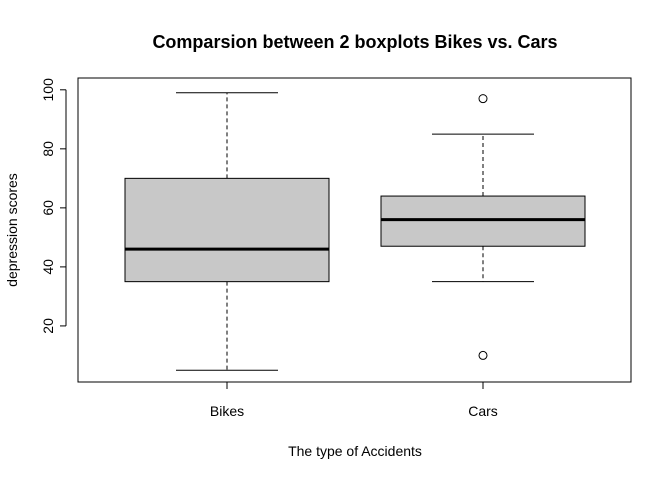 The height and width of the screenshot is (480, 672). What do you see at coordinates (354, 400) in the screenshot?
I see `x-axis: Bikes Cars` at bounding box center [354, 400].